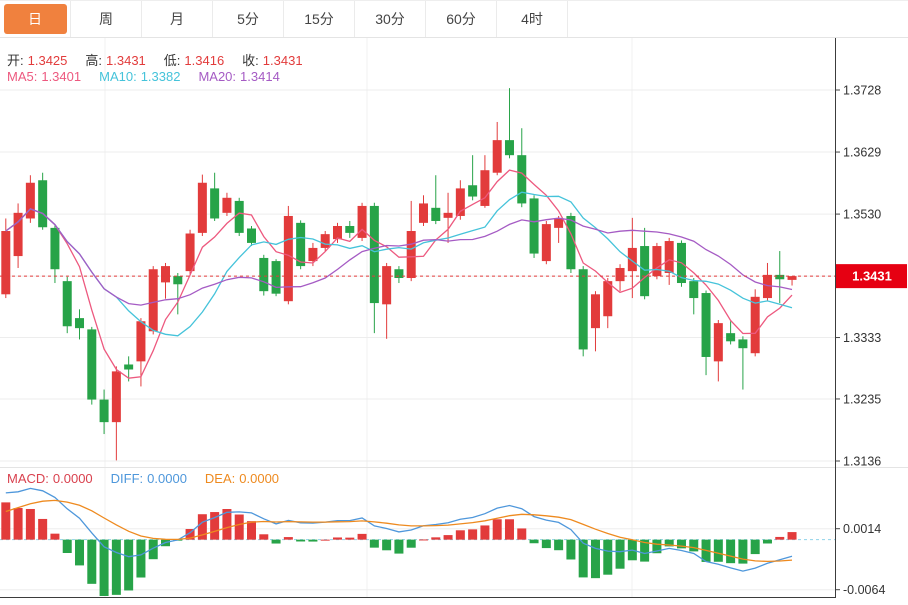 The height and width of the screenshot is (605, 908). I want to click on macd-field-1: DIFF: 0.0000, so click(151, 478).